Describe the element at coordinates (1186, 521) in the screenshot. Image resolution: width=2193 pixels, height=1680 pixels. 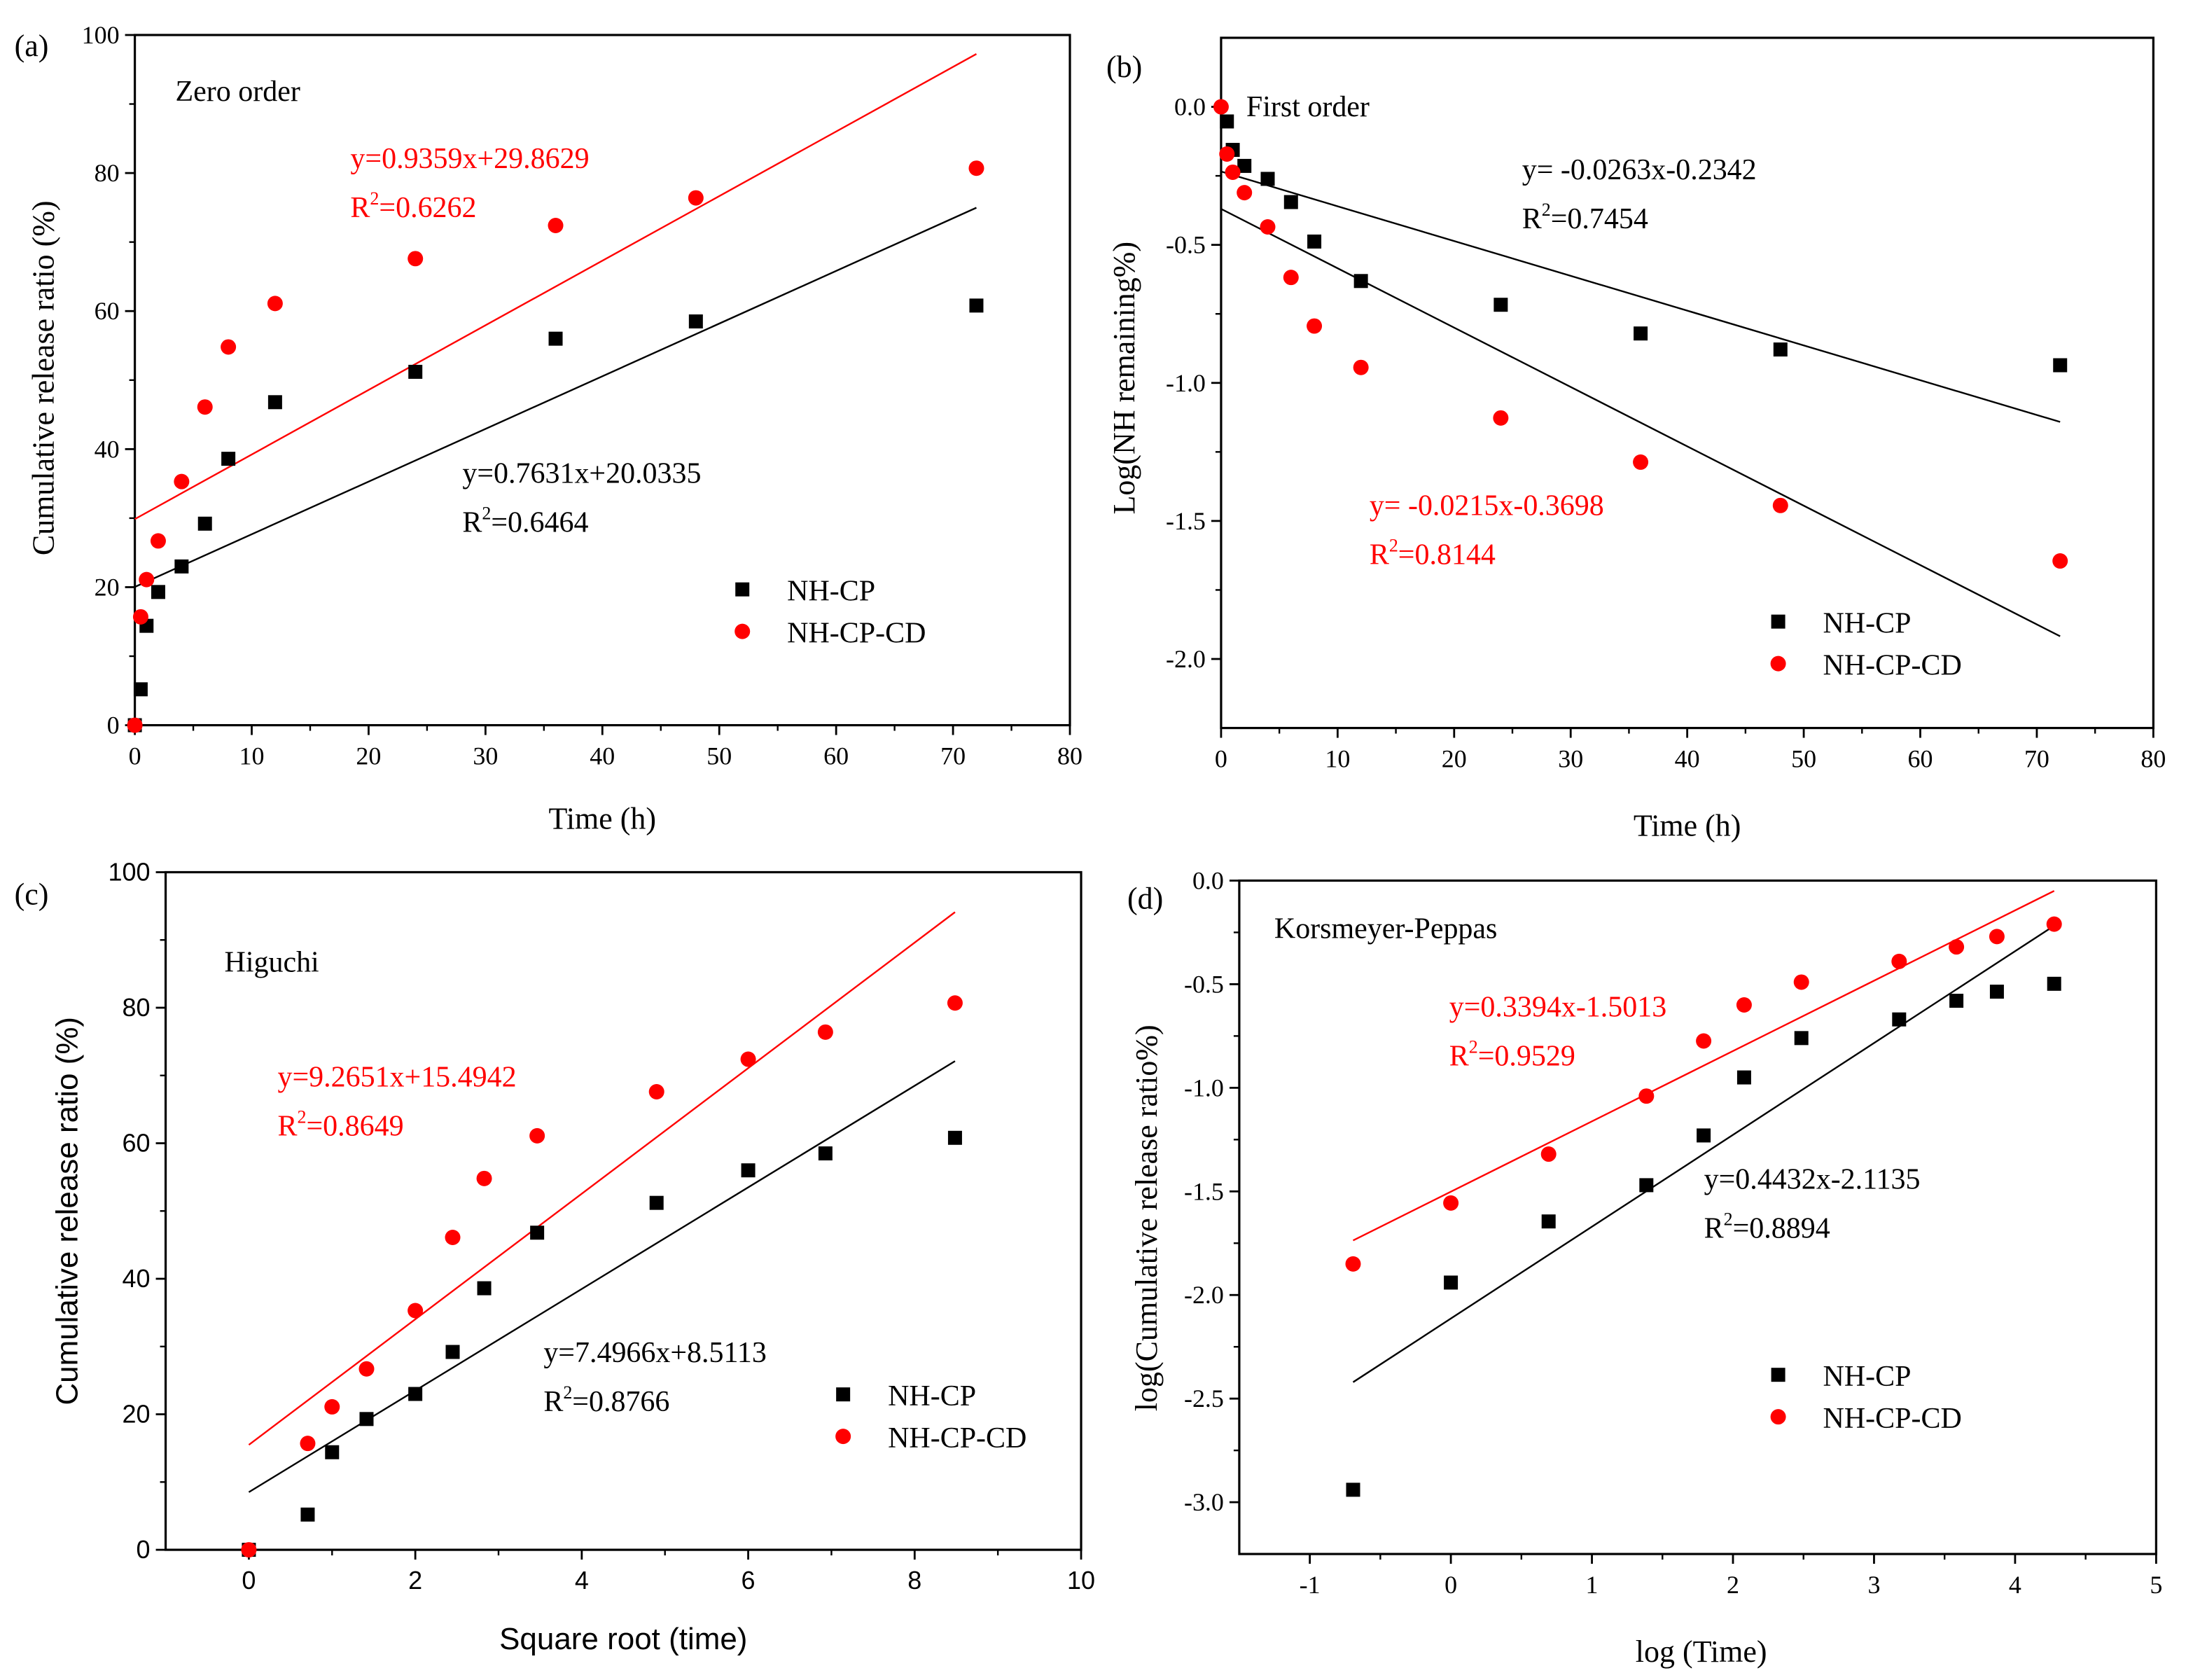
I see `y-tick-label: -1.5` at that location.